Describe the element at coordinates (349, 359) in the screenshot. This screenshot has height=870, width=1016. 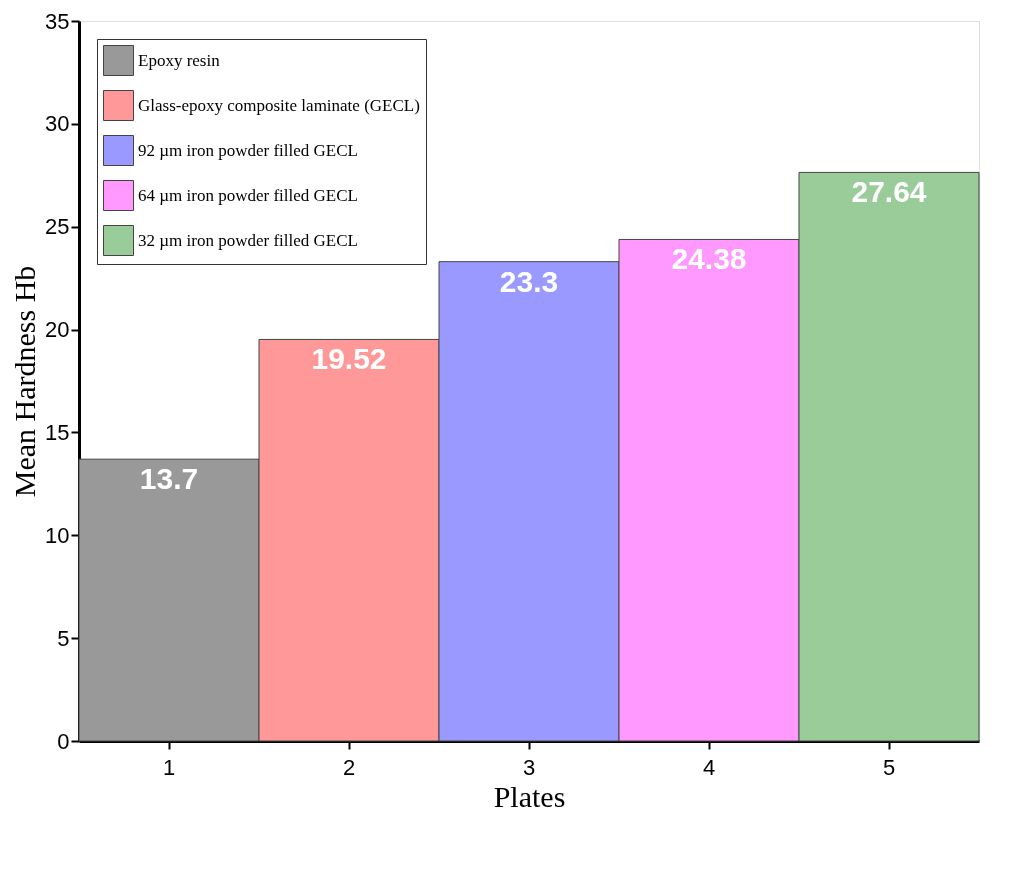
I see `data-label: 19.52` at that location.